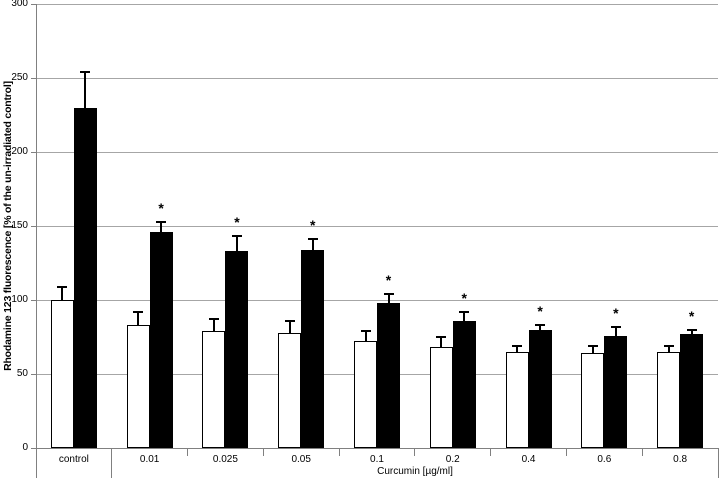  Describe the element at coordinates (604, 459) in the screenshot. I see `x-category-label: 0.6` at that location.